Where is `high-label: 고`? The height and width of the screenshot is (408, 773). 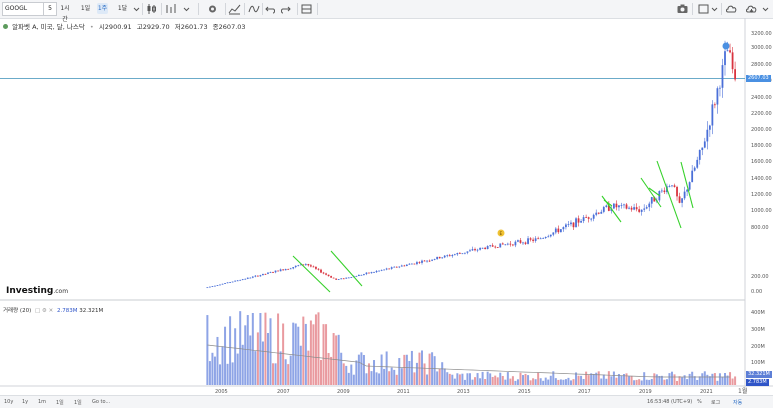 high-label: 고 is located at coordinates (139, 27).